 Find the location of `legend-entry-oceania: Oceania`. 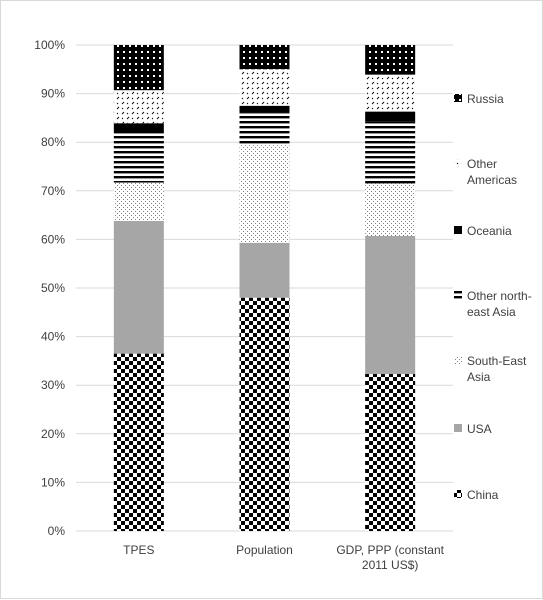

legend-entry-oceania: Oceania is located at coordinates (483, 231).